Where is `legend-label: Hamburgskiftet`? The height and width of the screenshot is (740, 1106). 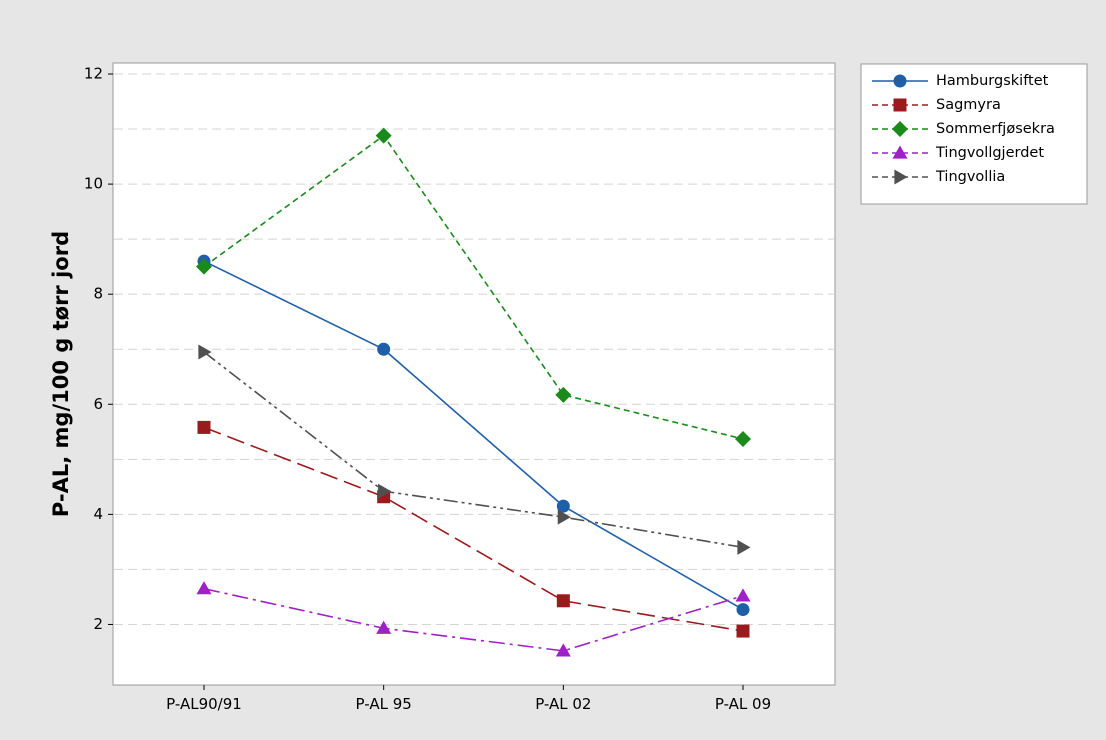
legend-label: Hamburgskiftet is located at coordinates (992, 81).